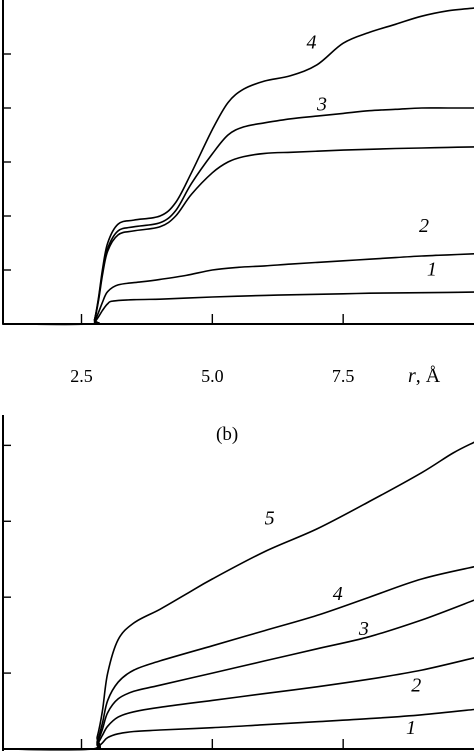 The image size is (474, 751). I want to click on x-tick-label: 2.5, so click(81, 376).